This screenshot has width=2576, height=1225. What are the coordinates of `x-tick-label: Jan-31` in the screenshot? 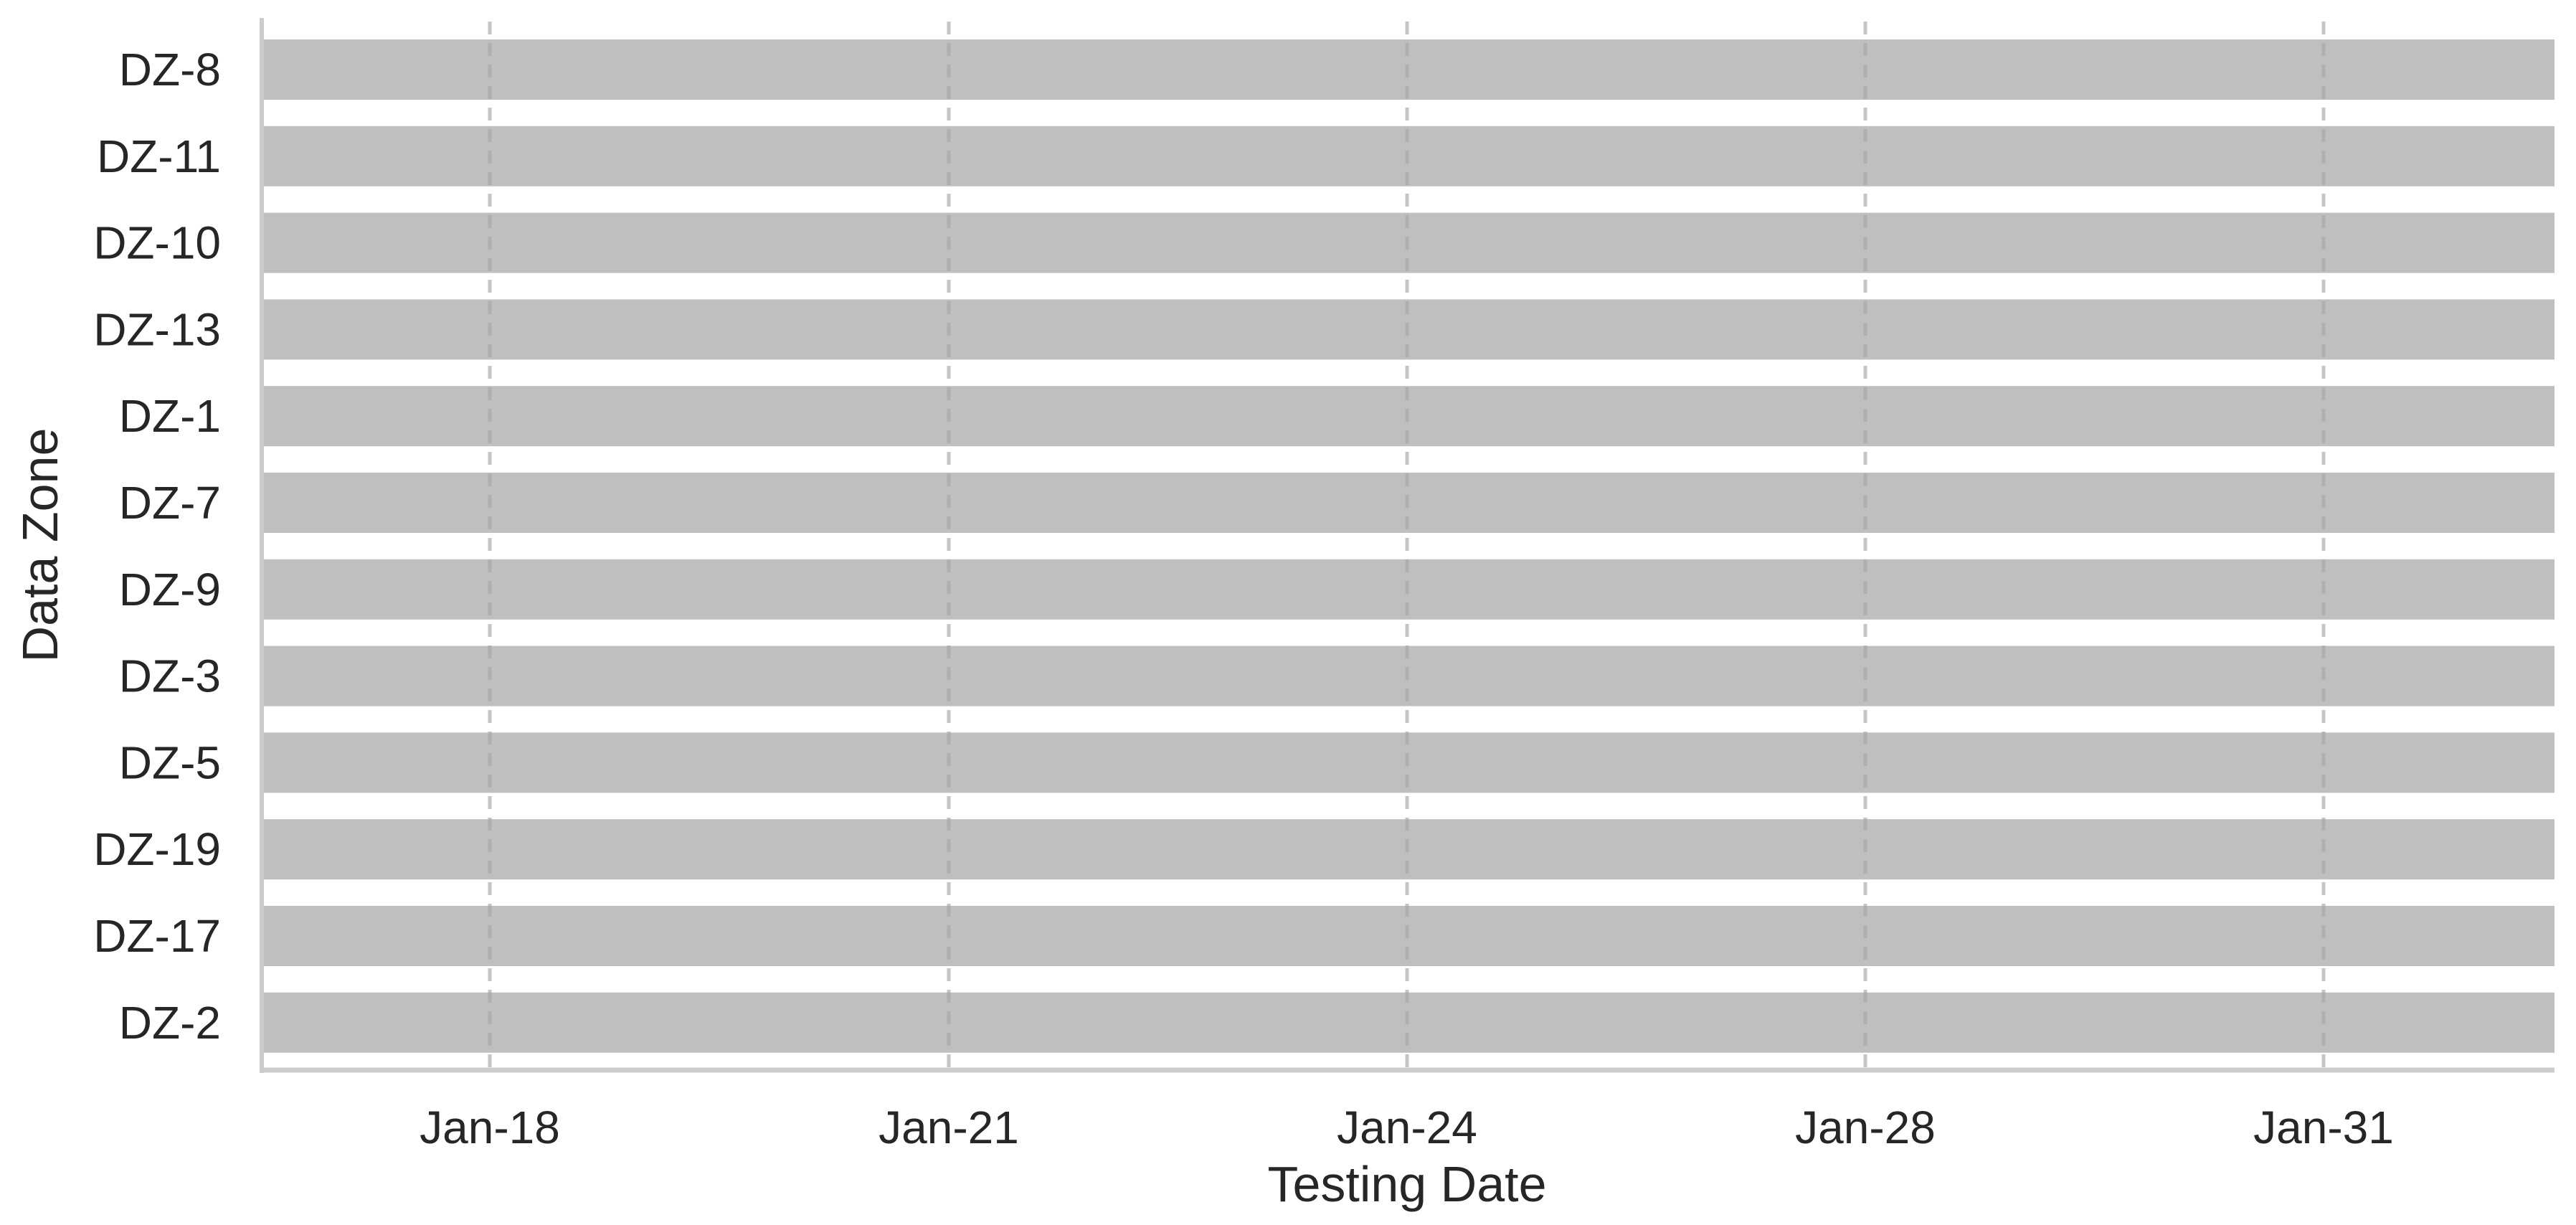 It's located at (2323, 1127).